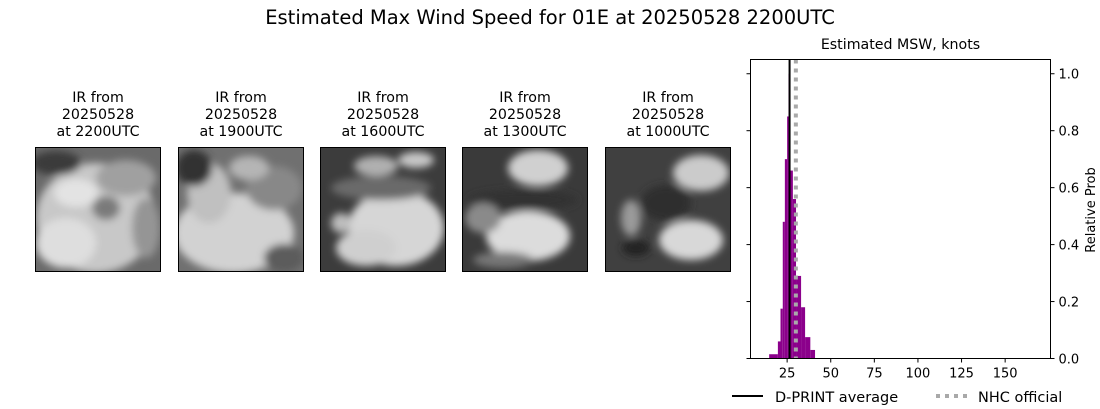 This screenshot has height=409, width=1100. What do you see at coordinates (918, 374) in the screenshot?
I see `x-tick-label: 100` at bounding box center [918, 374].